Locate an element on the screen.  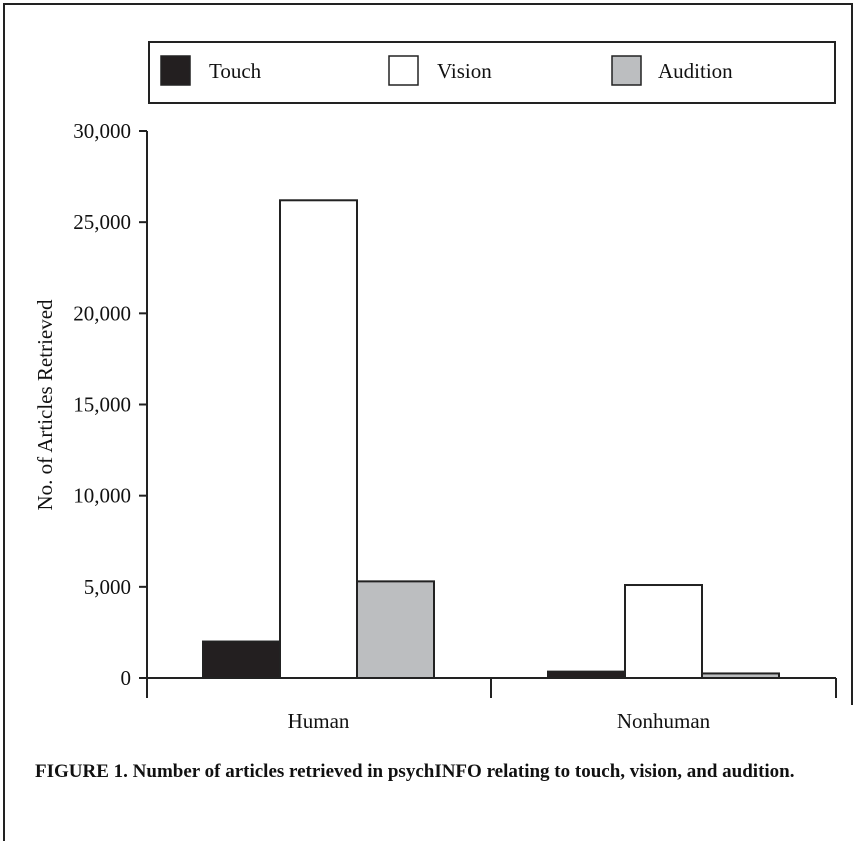
bar-nonhuman-vision is located at coordinates (663, 632).